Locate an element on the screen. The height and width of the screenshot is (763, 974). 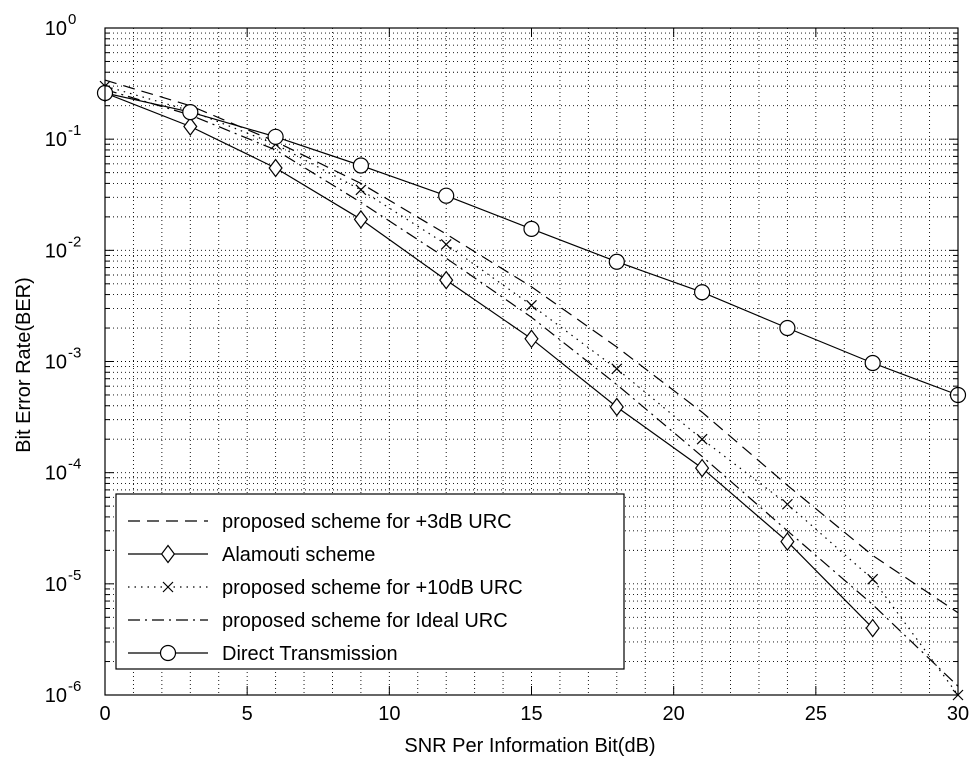
legend-label: proposed scheme for Ideal URC is located at coordinates (365, 621).